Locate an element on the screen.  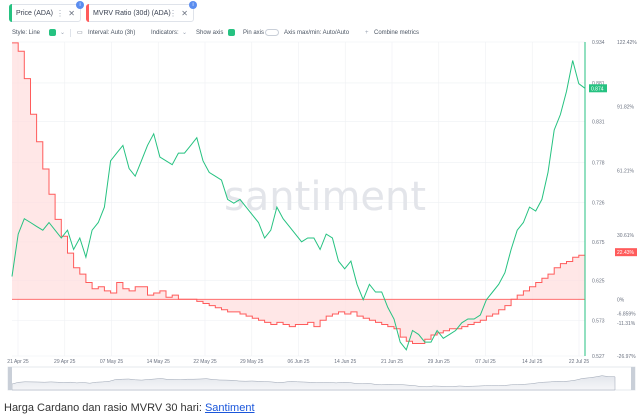
watermark: santiment is located at coordinates (325, 197).